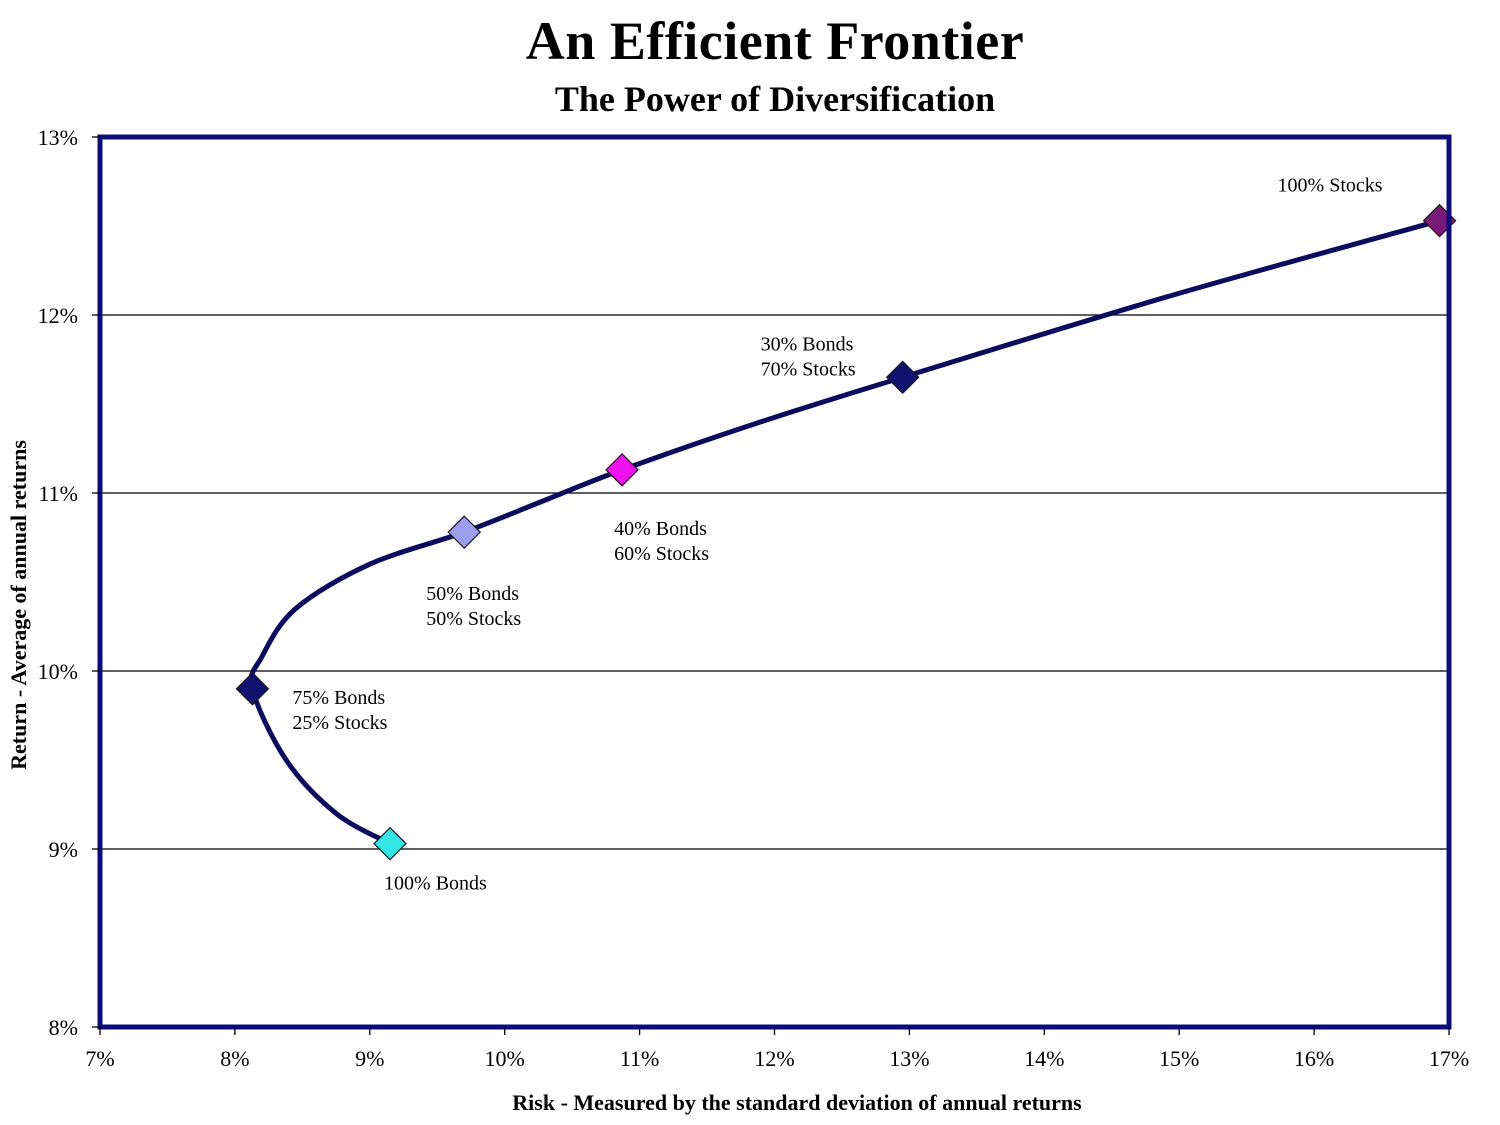  What do you see at coordinates (505, 1058) in the screenshot?
I see `x-tick-label: 10%` at bounding box center [505, 1058].